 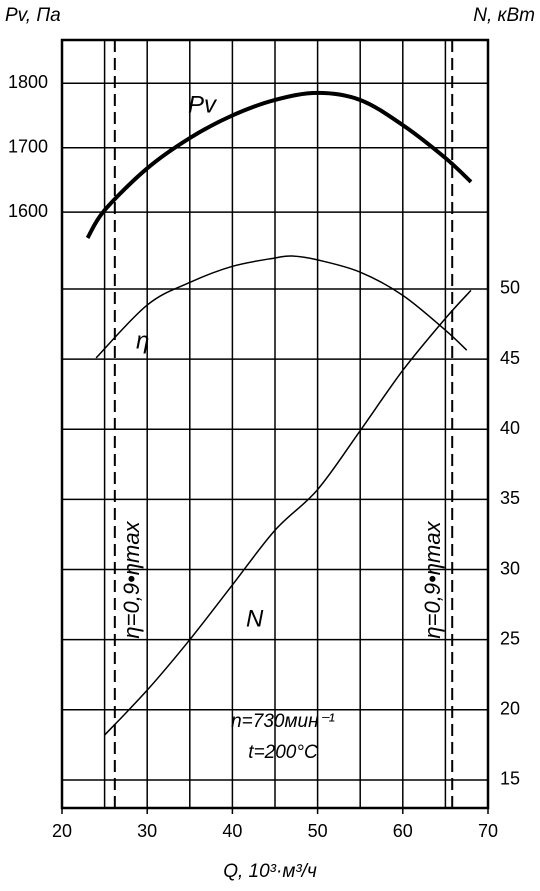 I want to click on y2-tick-label: 45, so click(x=510, y=358).